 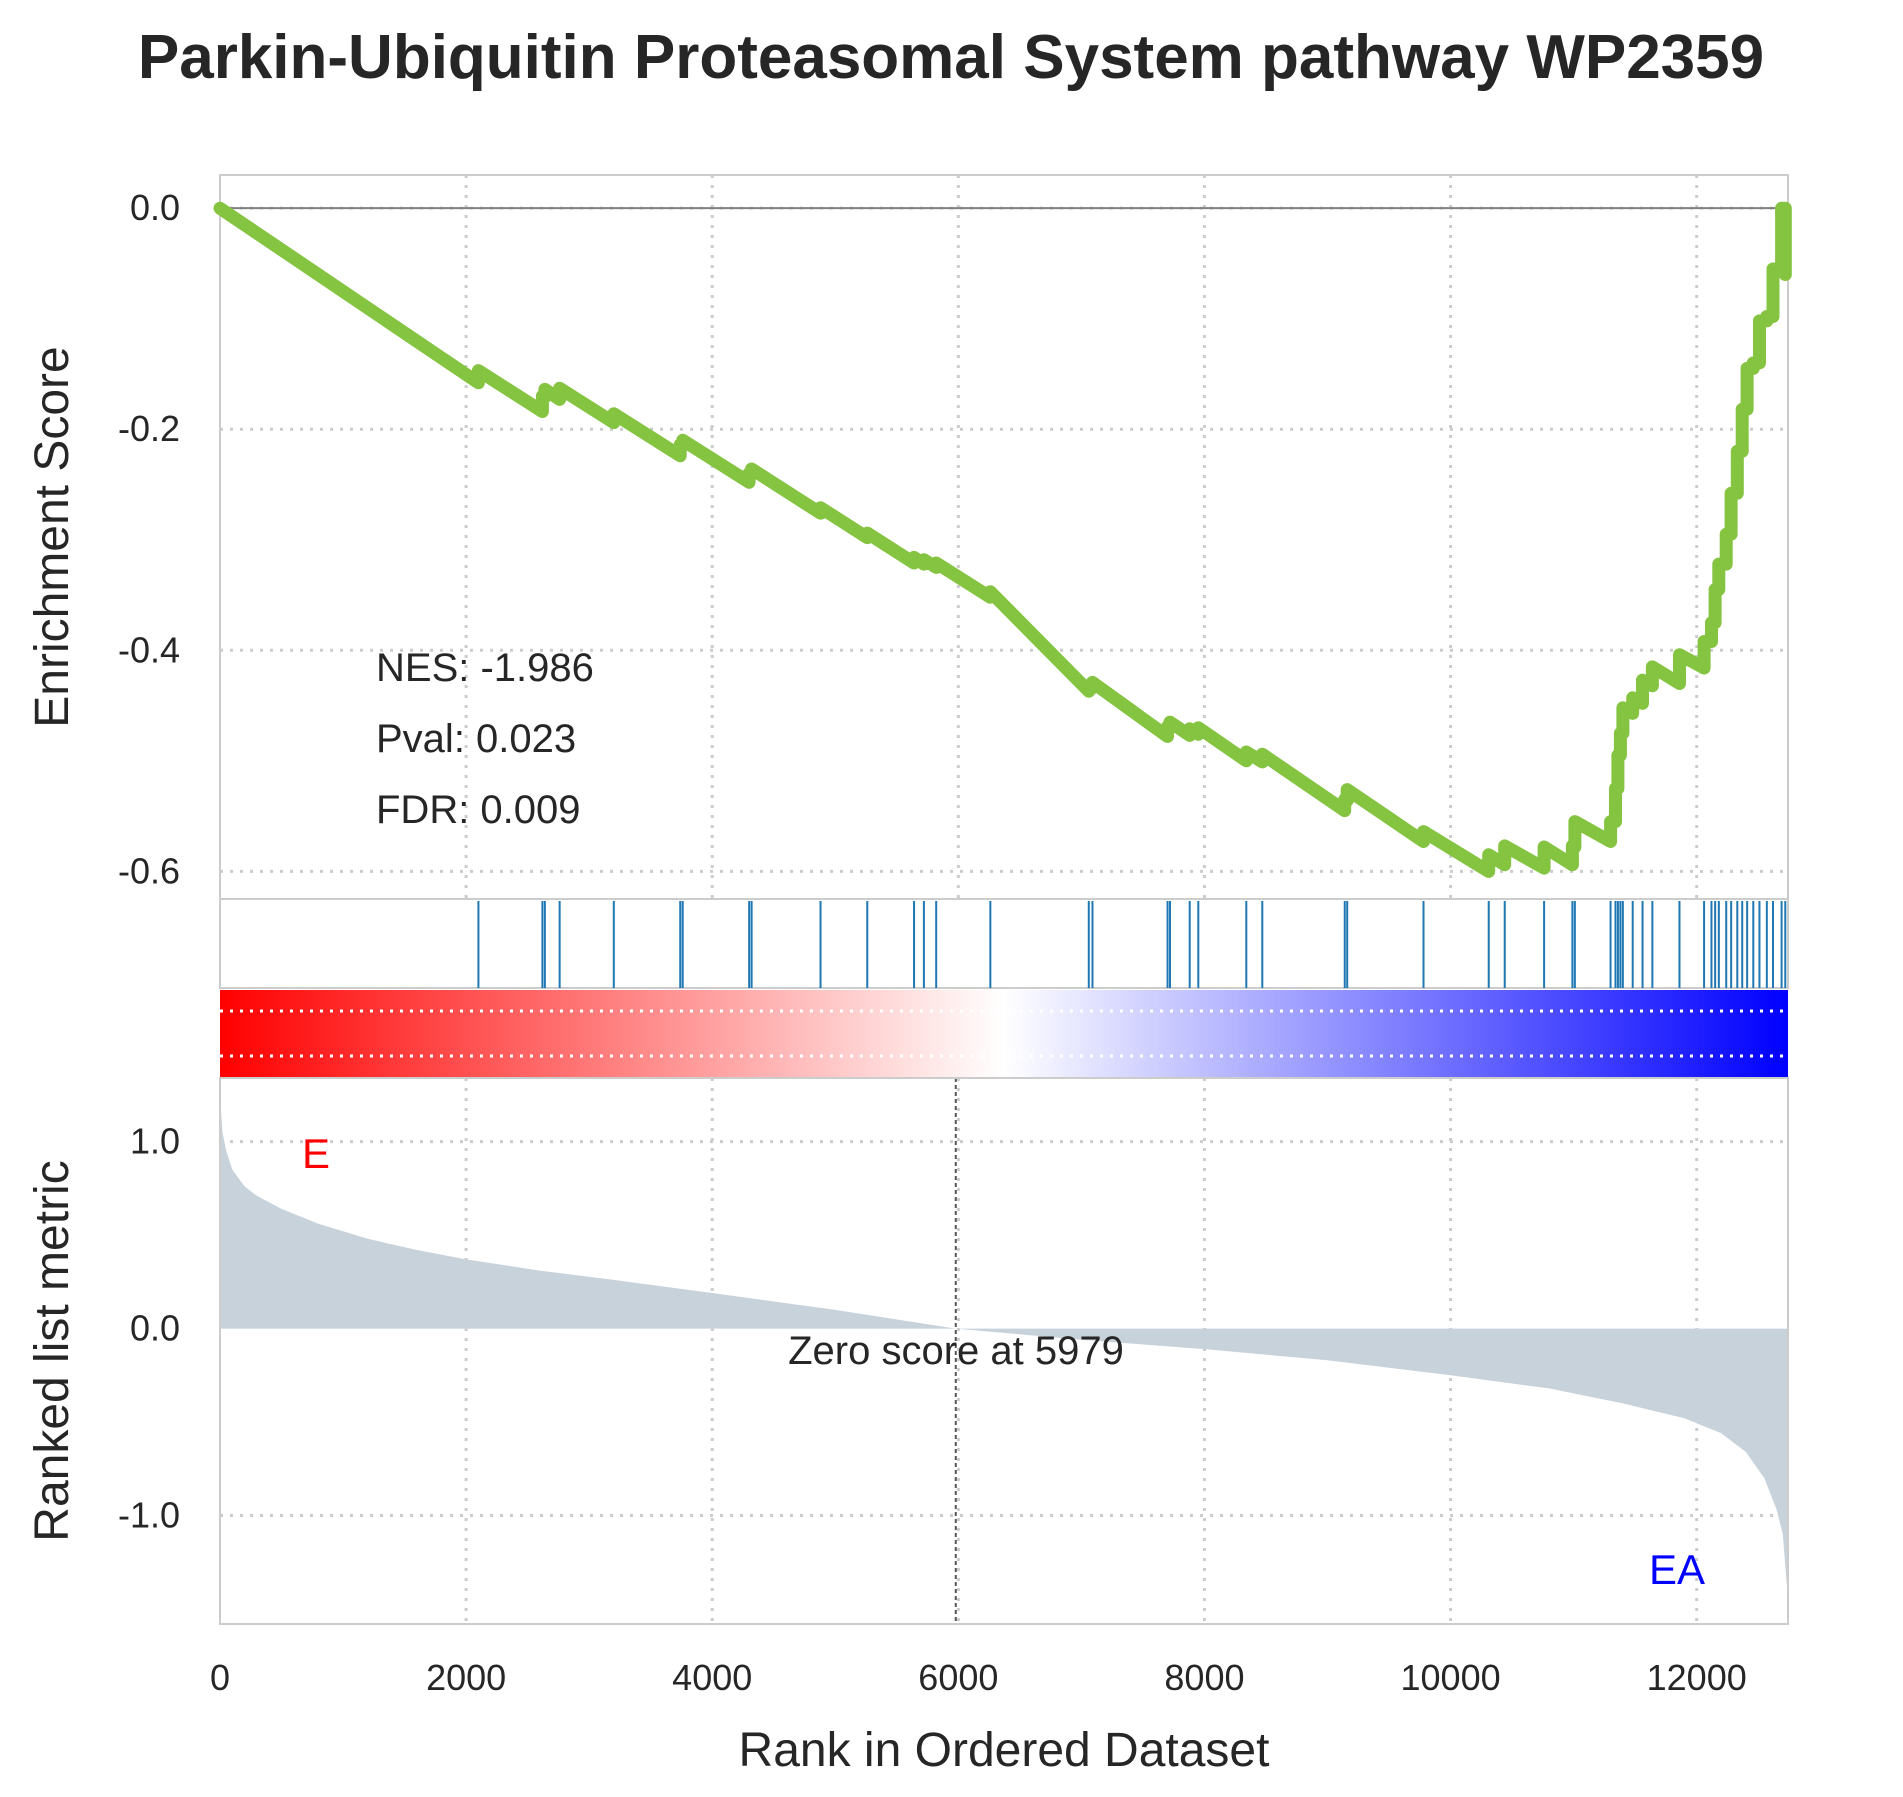 I want to click on rank-gradient-bar, so click(x=1004, y=1034).